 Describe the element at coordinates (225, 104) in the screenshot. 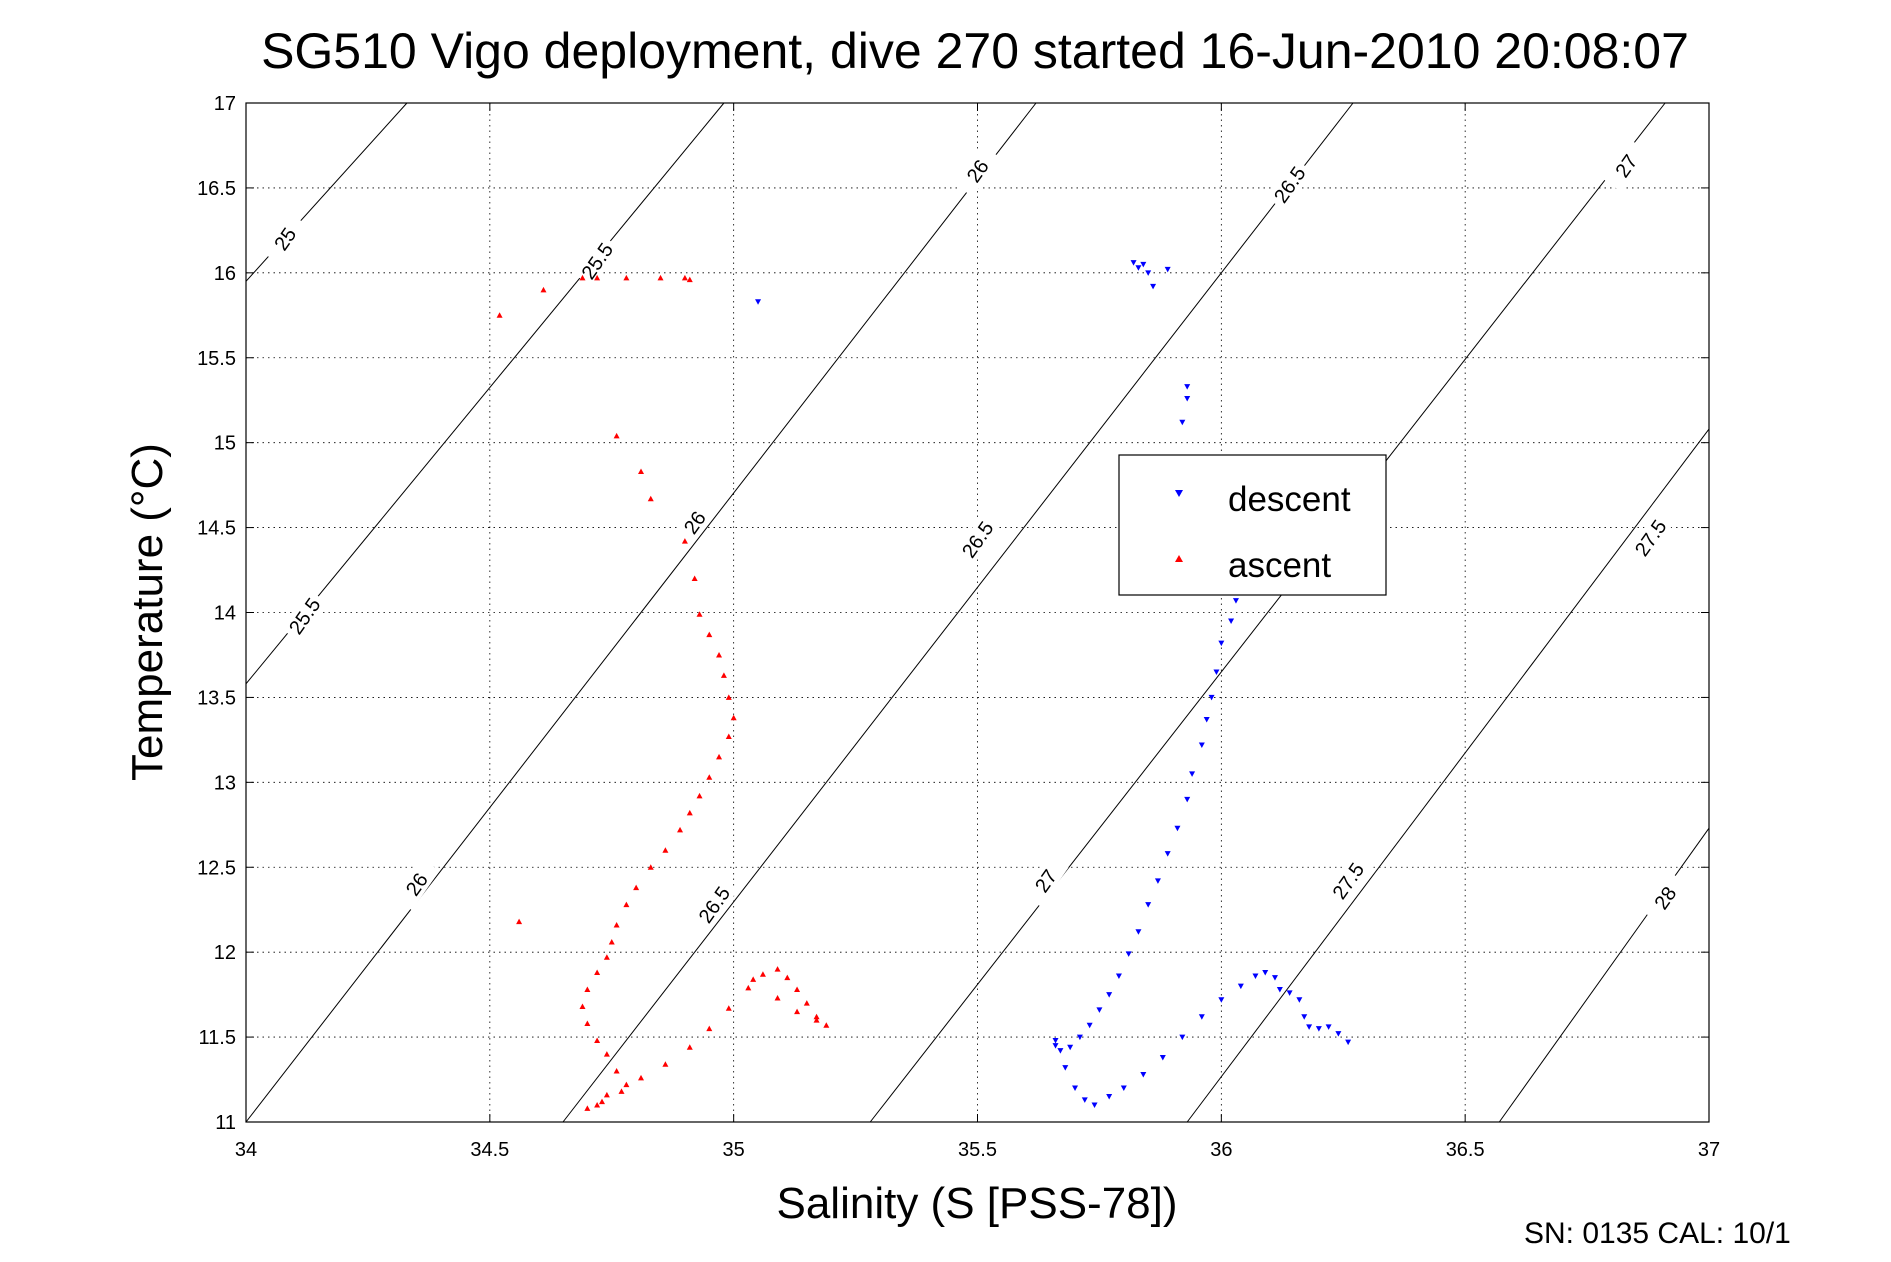

I see `y-tick-label: 17` at that location.